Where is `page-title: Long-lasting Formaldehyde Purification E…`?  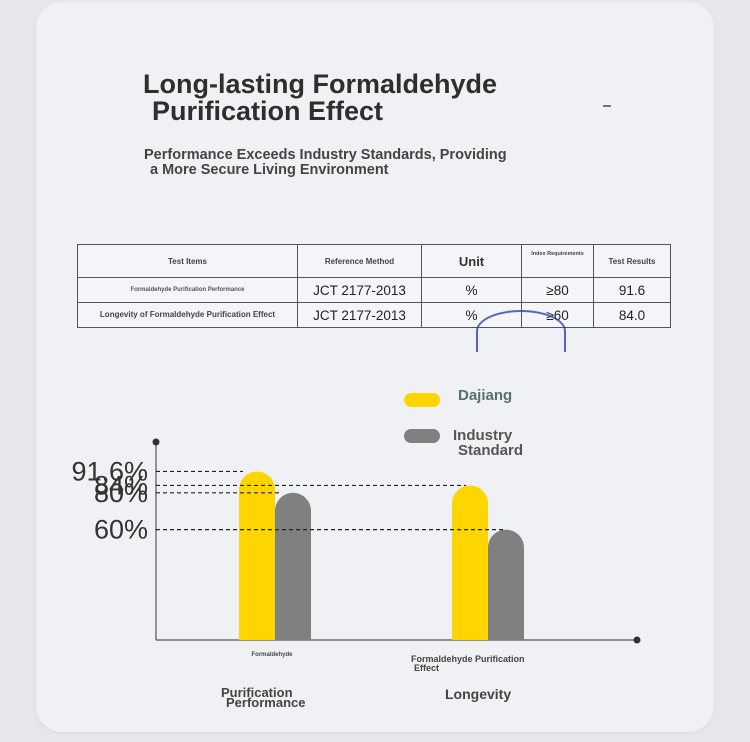
page-title: Long-lasting Formaldehyde Purification E… is located at coordinates (320, 98).